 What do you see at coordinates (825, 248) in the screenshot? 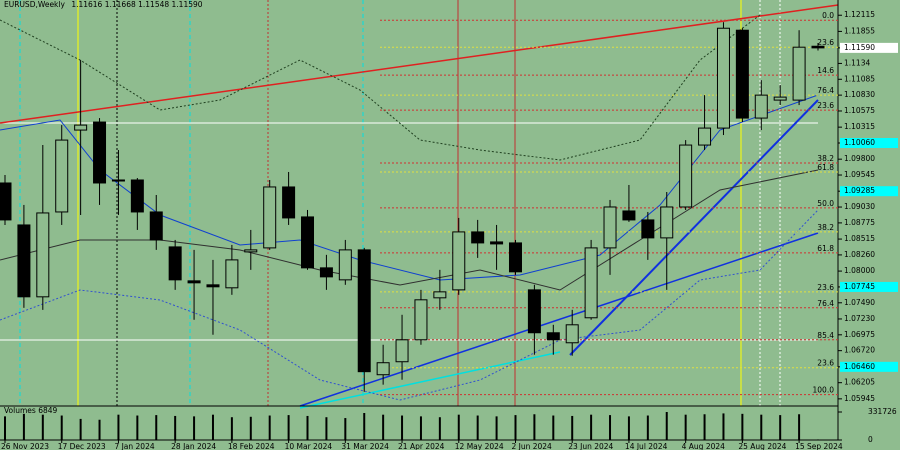
I see `fib-label: 61.8` at bounding box center [825, 248].